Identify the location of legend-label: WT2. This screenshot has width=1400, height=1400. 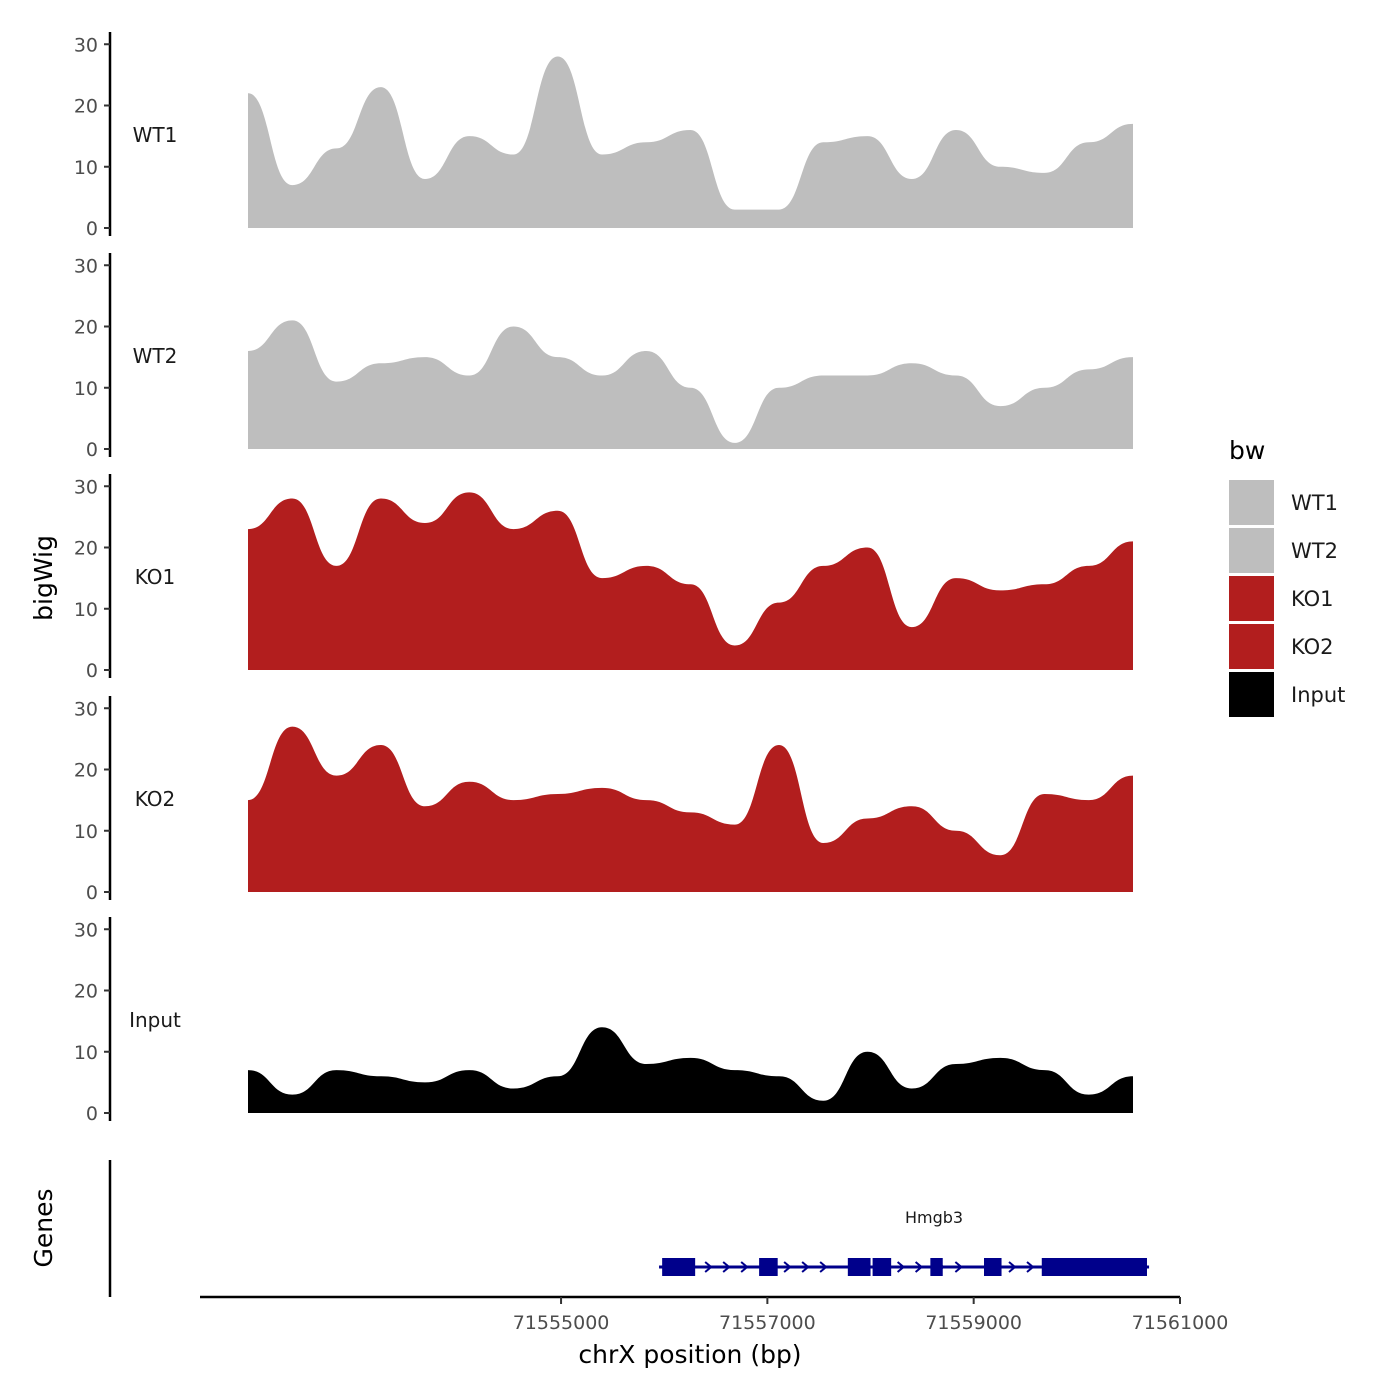
(1314, 551).